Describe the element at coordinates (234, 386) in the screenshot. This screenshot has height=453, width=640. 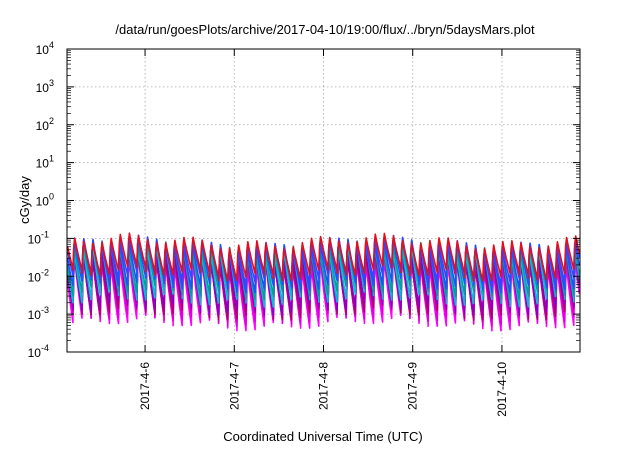
I see `x-tick-label: 2017-4-7` at that location.